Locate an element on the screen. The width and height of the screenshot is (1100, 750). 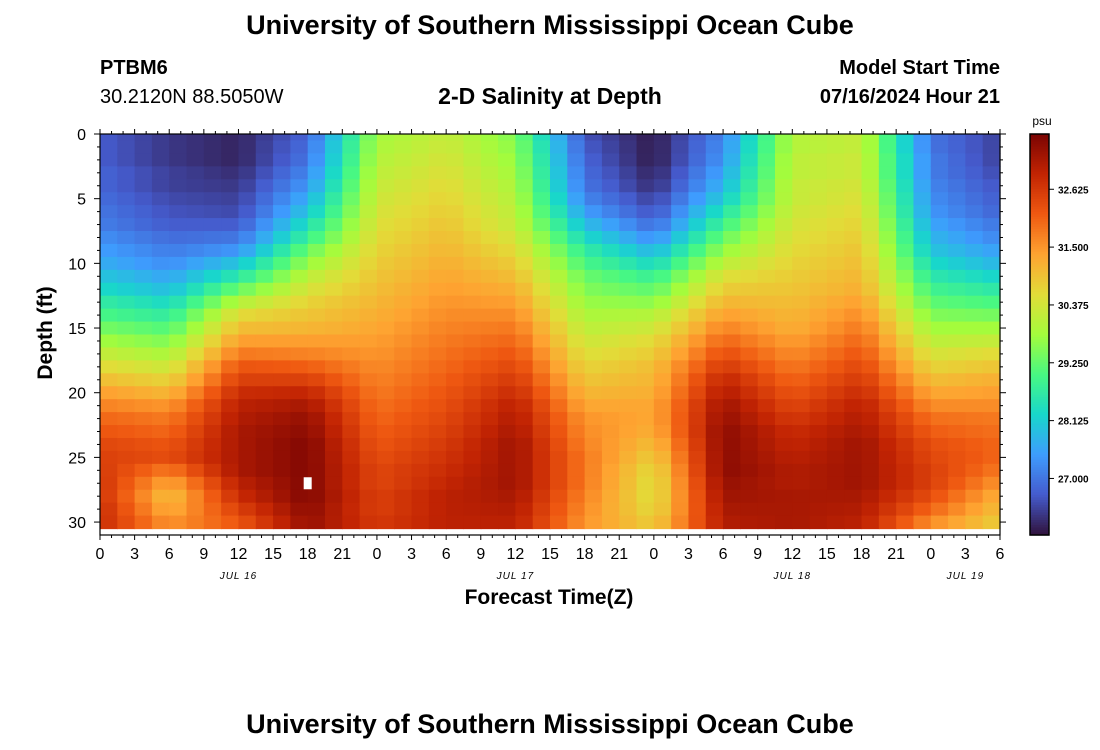
colorbar-tick-label: 32.625 is located at coordinates (1073, 190).